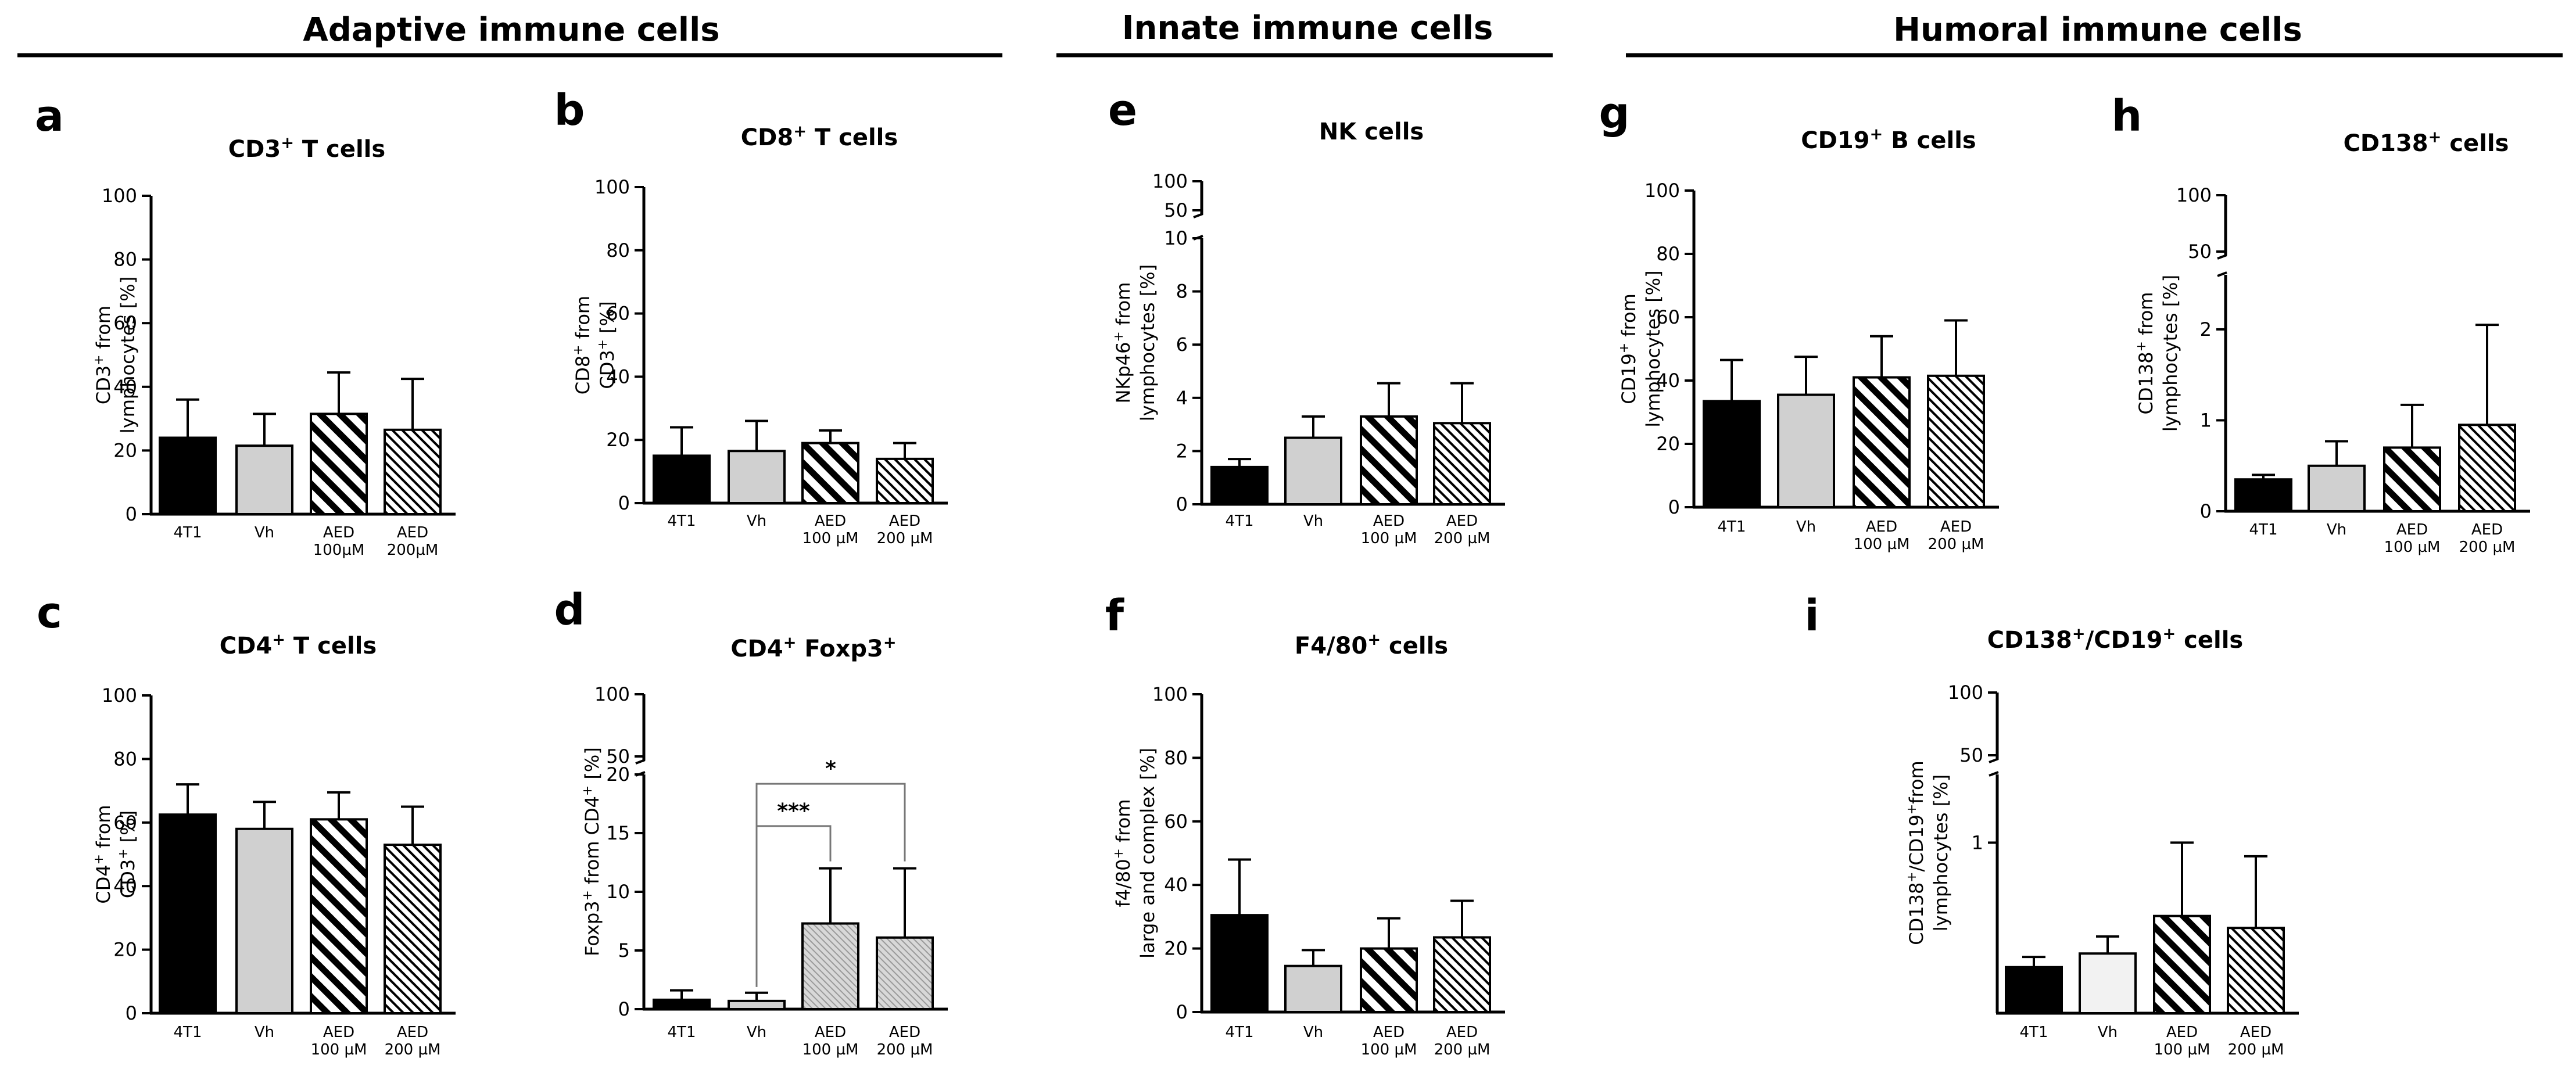  Describe the element at coordinates (793, 811) in the screenshot. I see `significance-label: ***` at that location.